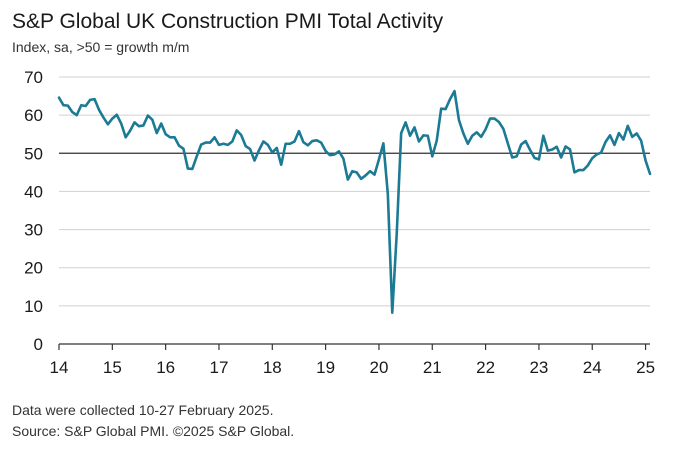 The image size is (693, 450). What do you see at coordinates (143, 410) in the screenshot?
I see `collection-note: Data were collected 10-27 February 2025.` at bounding box center [143, 410].